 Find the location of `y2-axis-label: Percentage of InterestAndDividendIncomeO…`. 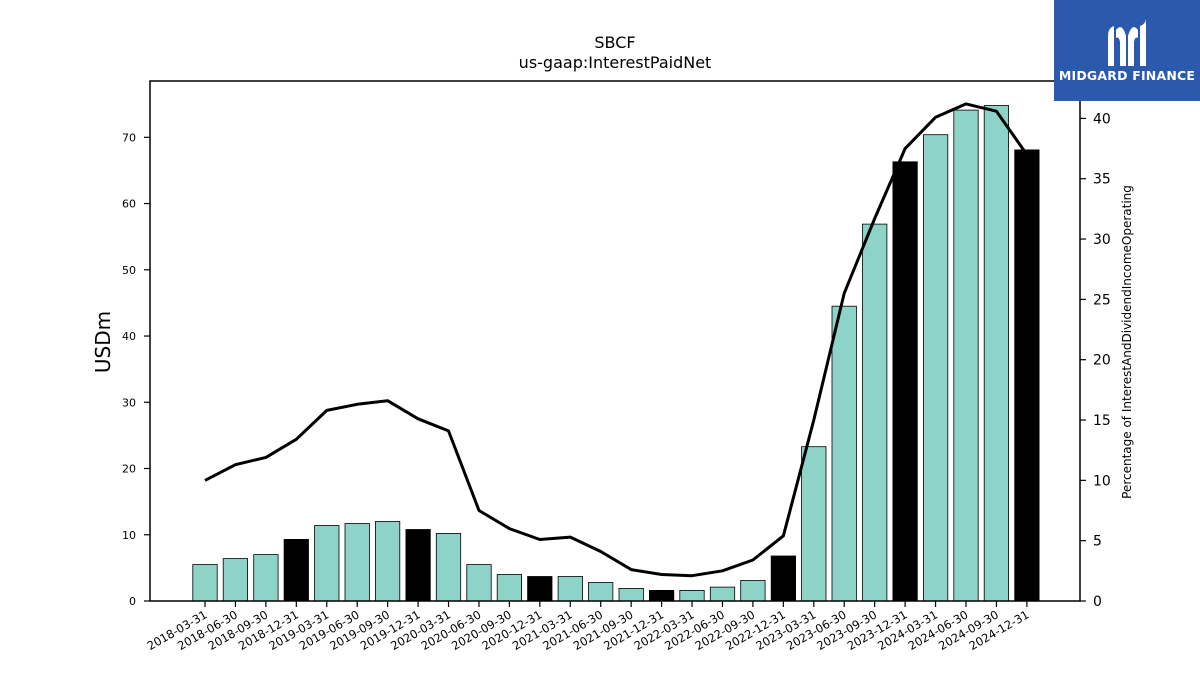

y2-axis-label: Percentage of InterestAndDividendIncomeO… is located at coordinates (1127, 342).